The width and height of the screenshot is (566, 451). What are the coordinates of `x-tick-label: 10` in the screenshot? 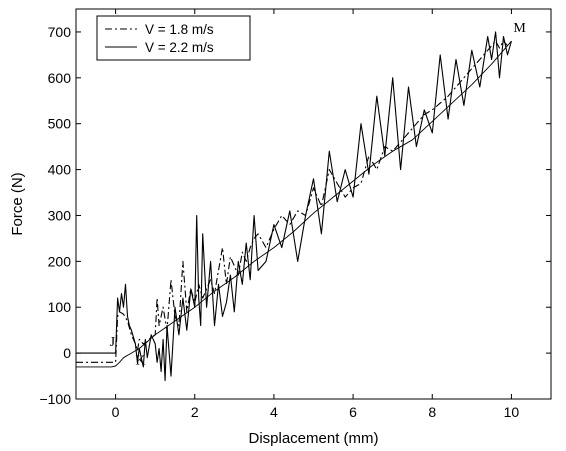 It's located at (512, 412).